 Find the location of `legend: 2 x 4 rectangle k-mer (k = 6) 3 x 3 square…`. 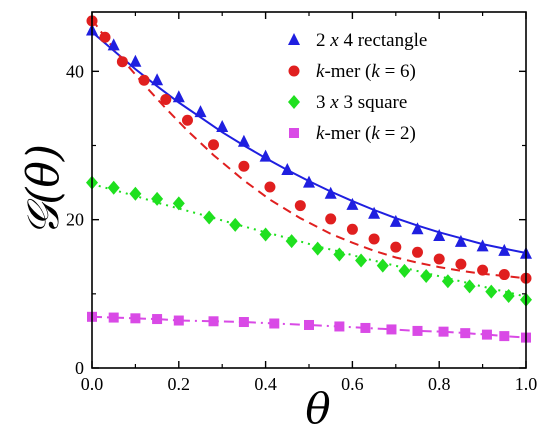

legend: 2 x 4 rectangle k-mer (k = 6) 3 x 3 square… is located at coordinates (357, 87).